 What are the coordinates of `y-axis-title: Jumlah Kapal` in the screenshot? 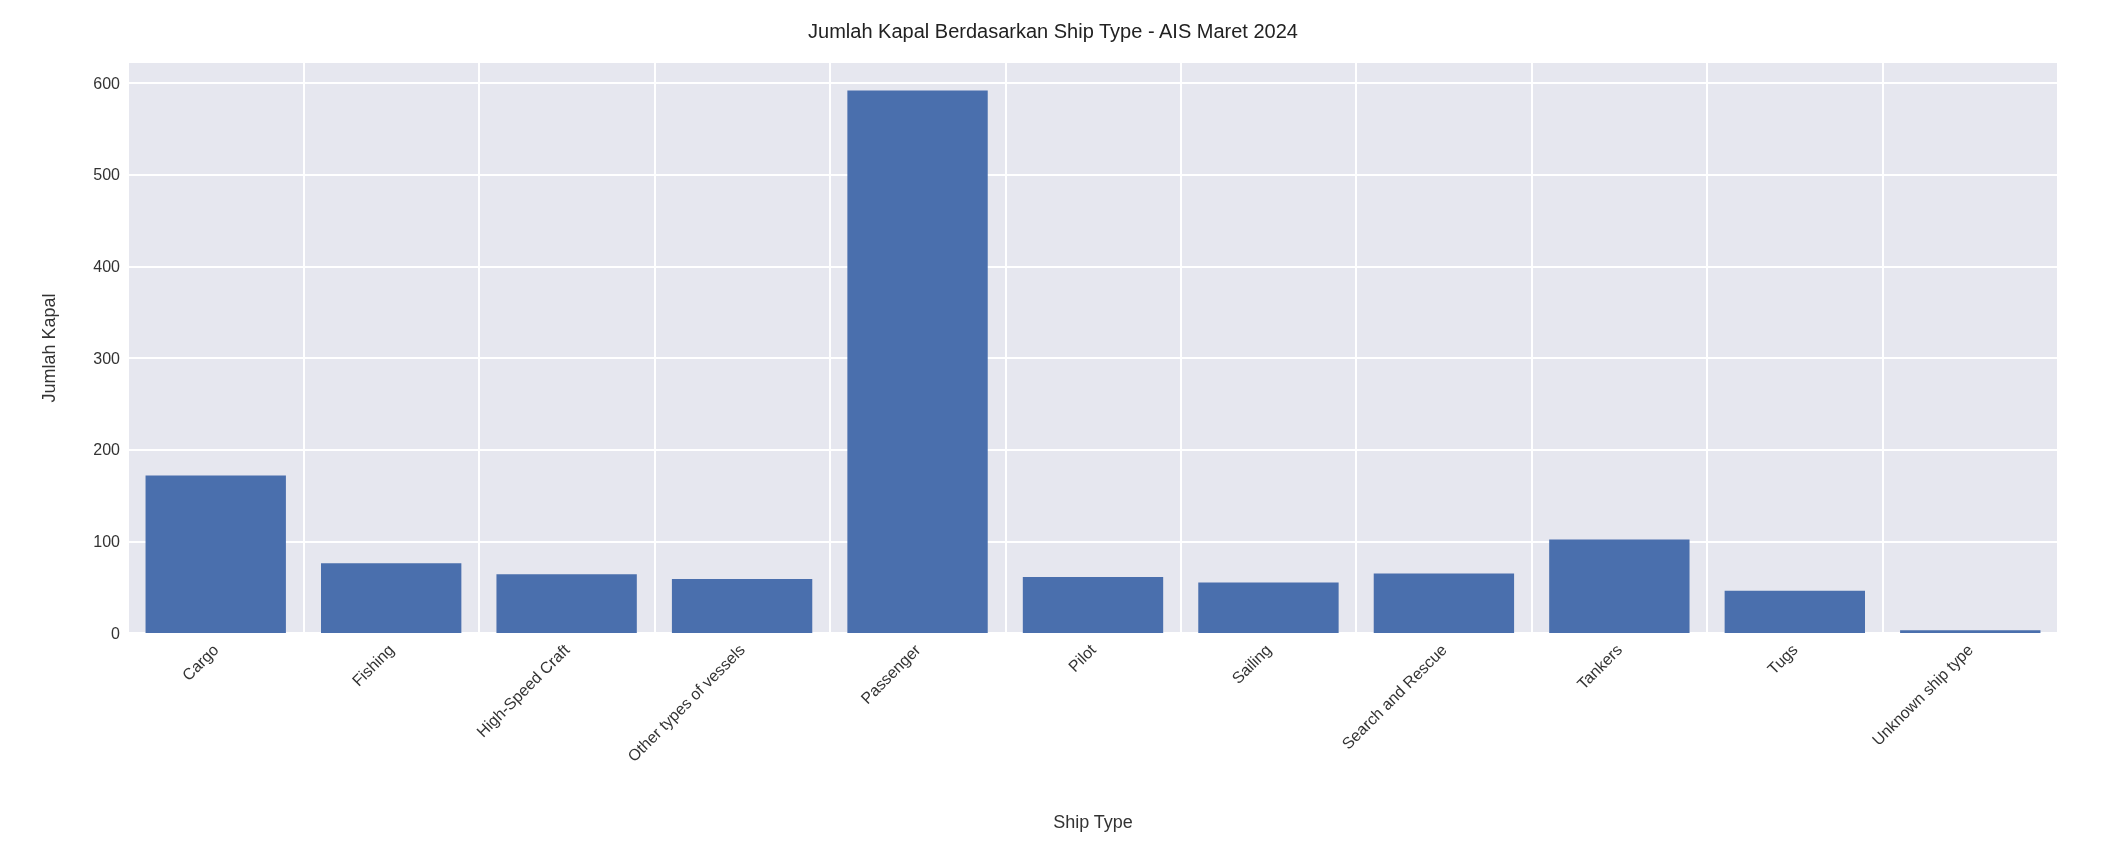 It's located at (49, 348).